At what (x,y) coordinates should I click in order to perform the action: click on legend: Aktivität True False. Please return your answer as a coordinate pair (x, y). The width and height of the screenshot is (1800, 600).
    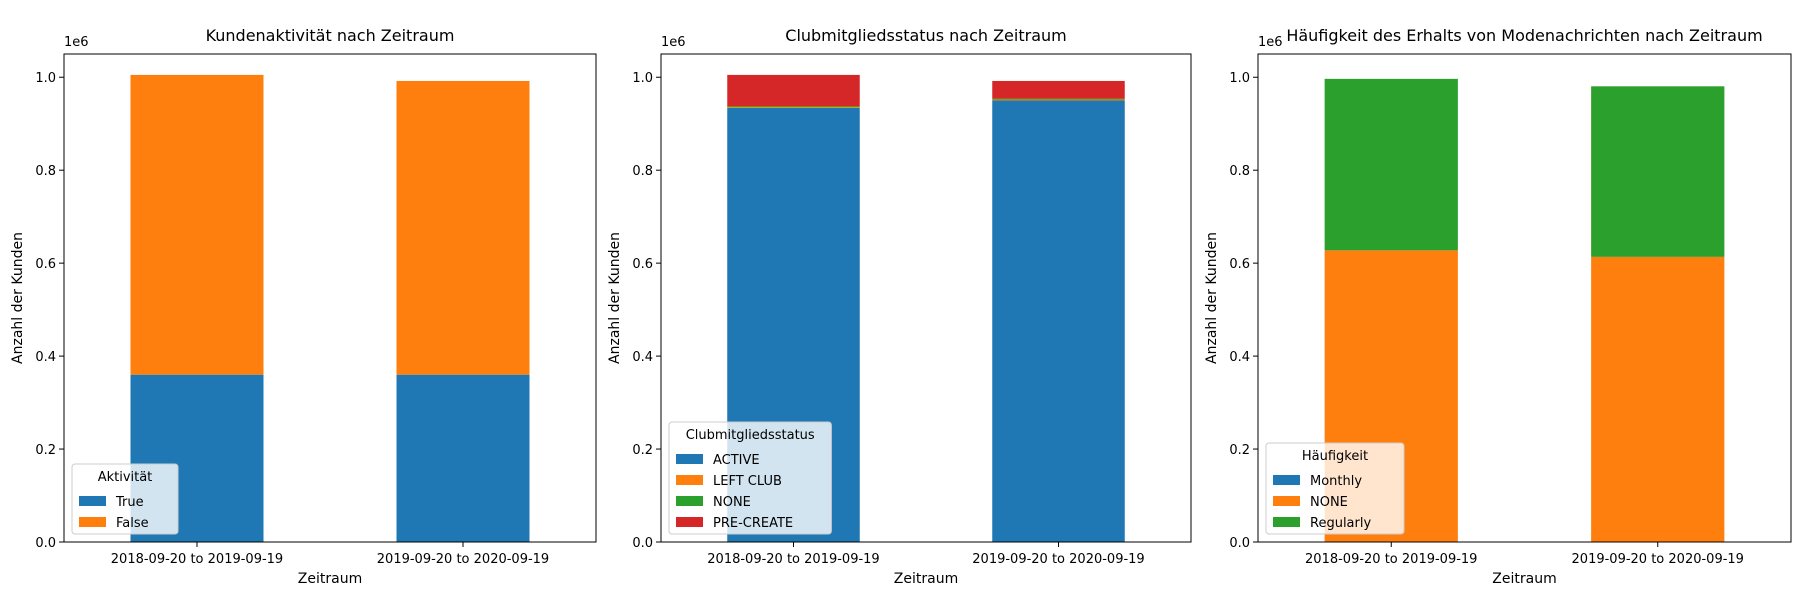
    Looking at the image, I should click on (125, 499).